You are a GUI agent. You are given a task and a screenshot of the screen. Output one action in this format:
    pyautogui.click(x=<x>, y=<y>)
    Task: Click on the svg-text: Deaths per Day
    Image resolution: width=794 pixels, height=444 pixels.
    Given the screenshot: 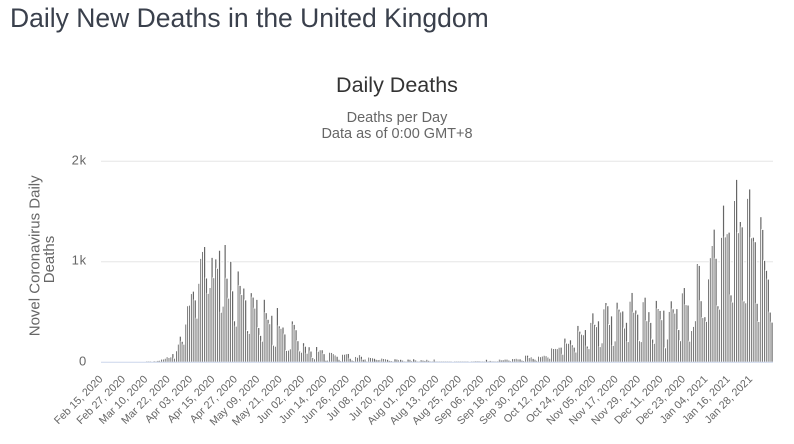 What is the action you would take?
    pyautogui.click(x=397, y=118)
    